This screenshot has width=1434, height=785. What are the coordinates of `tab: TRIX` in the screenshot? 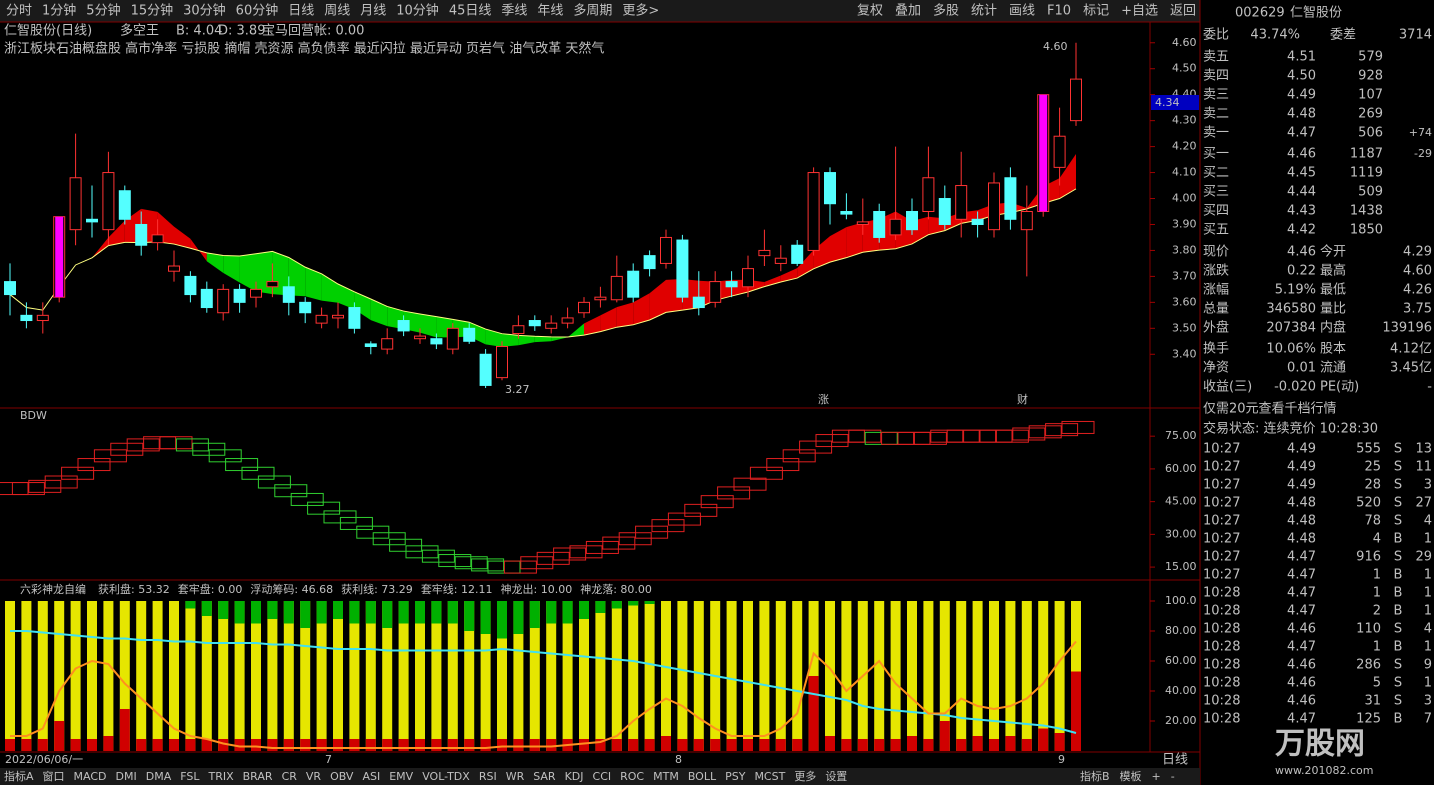 It's located at (220, 776).